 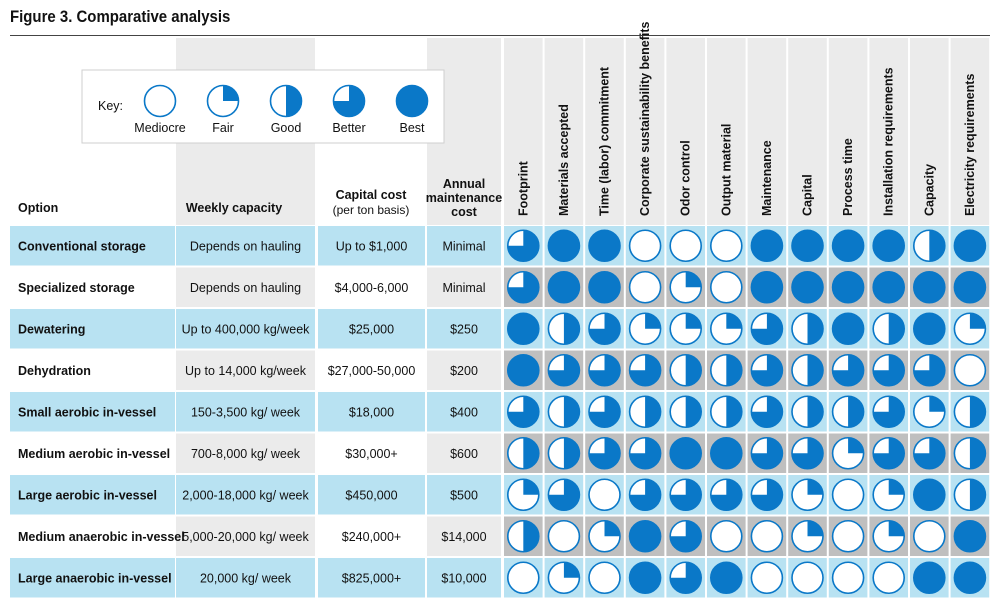 What do you see at coordinates (246, 371) in the screenshot?
I see `weekly-capacity-value: Up to 14,000 kg/week` at bounding box center [246, 371].